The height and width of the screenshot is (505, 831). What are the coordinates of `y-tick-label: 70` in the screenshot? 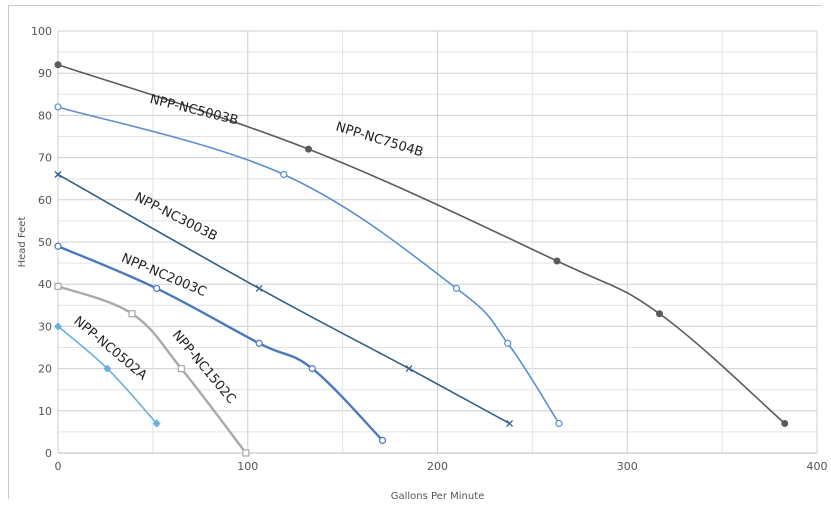 It's located at (45, 158).